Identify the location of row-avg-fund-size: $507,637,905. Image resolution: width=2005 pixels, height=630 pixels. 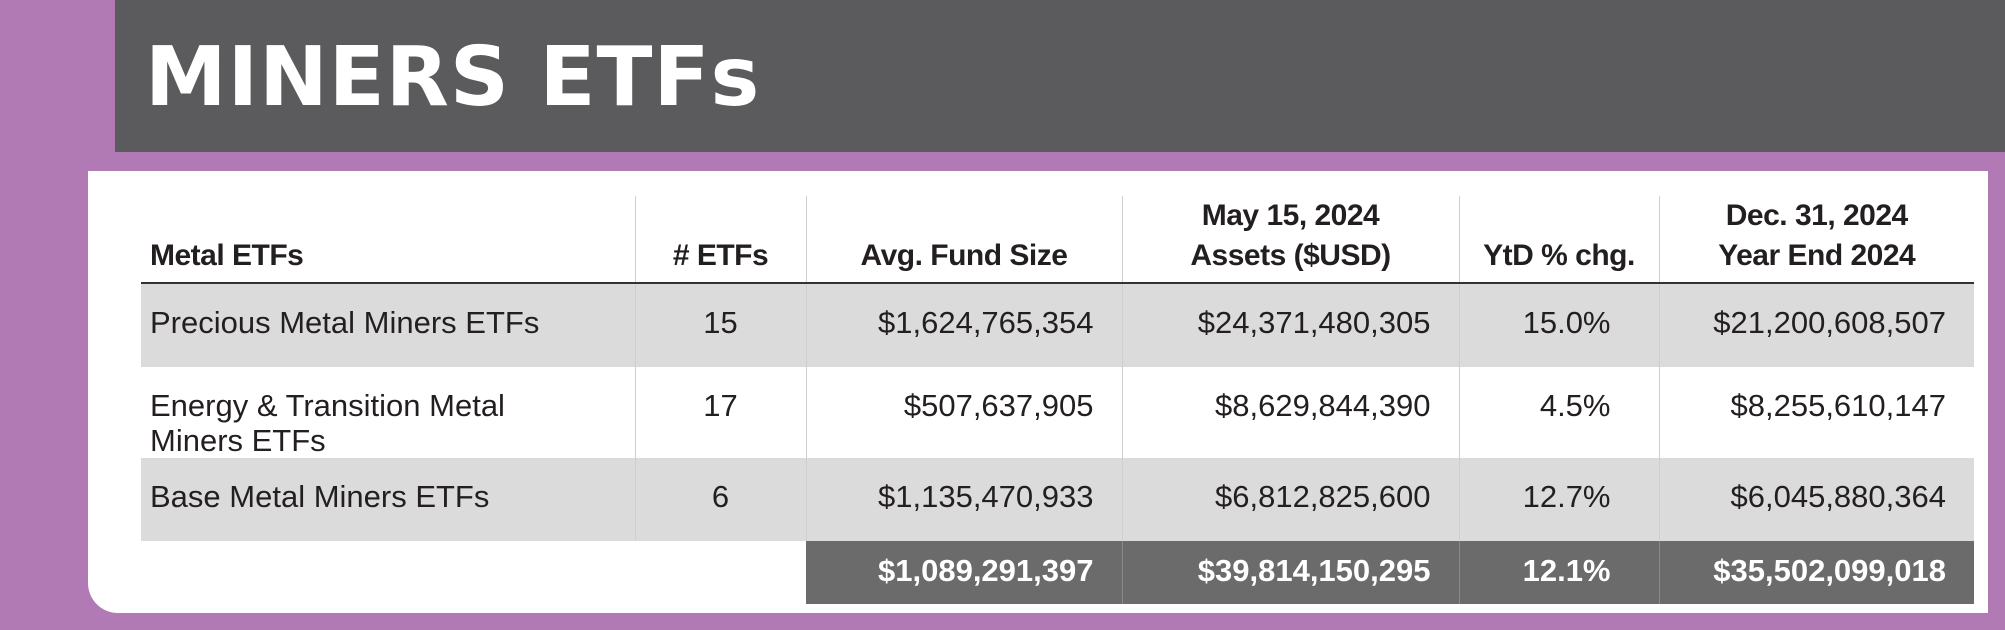
(963, 412).